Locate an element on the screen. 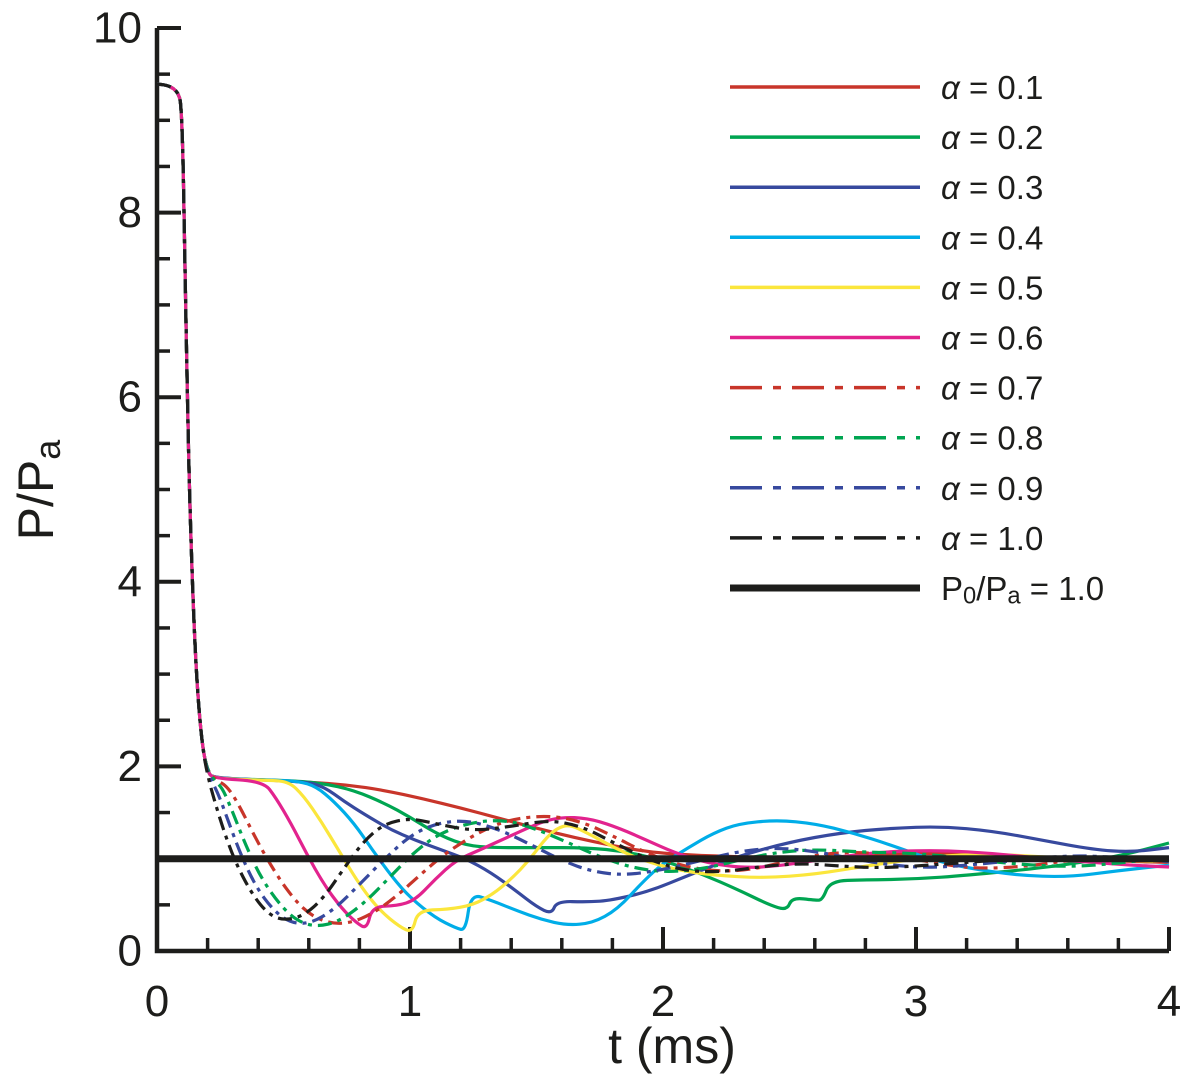 The height and width of the screenshot is (1087, 1183). x-axis-title: t (ms) is located at coordinates (672, 1046).